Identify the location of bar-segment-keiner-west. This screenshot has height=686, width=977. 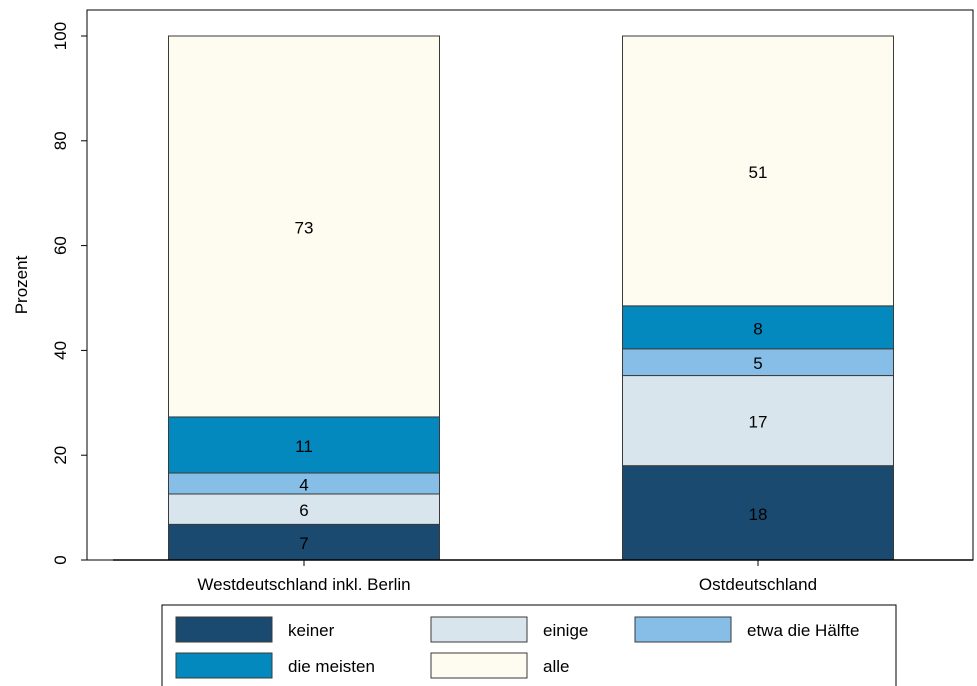
(304, 542).